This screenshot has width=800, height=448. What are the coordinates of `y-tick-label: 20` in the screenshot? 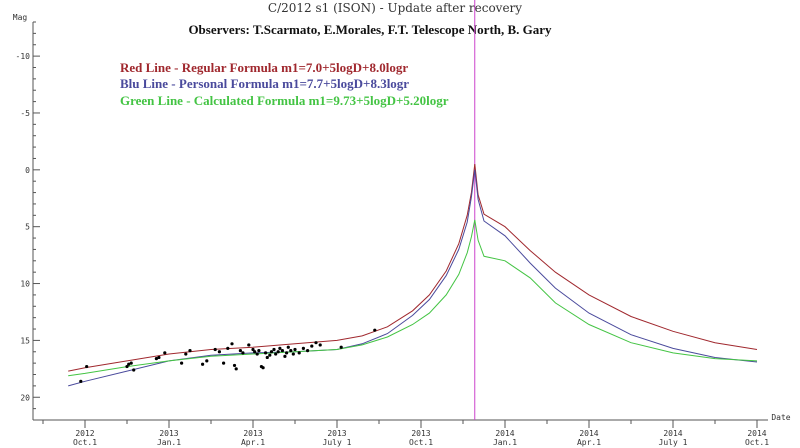 It's located at (25, 397).